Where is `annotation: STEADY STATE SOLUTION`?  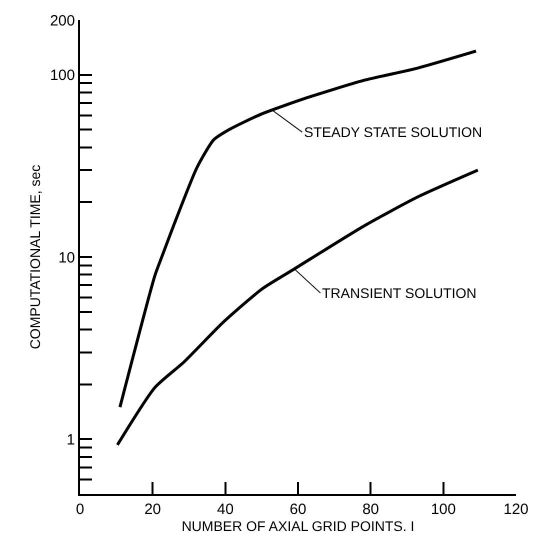 annotation: STEADY STATE SOLUTION is located at coordinates (393, 132).